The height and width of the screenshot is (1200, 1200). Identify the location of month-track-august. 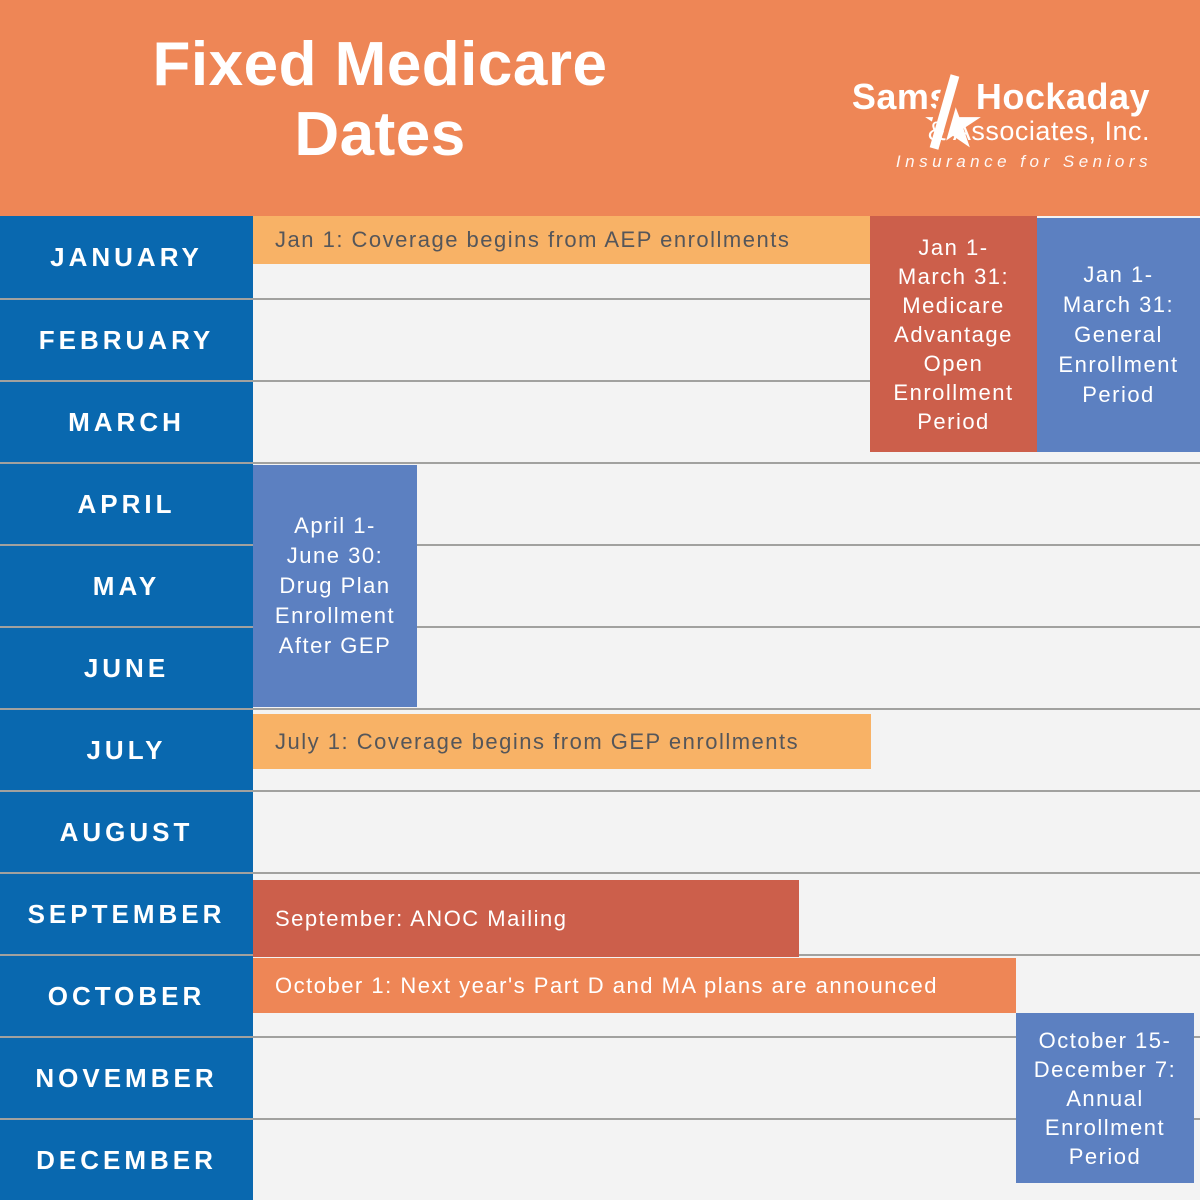
(726, 832).